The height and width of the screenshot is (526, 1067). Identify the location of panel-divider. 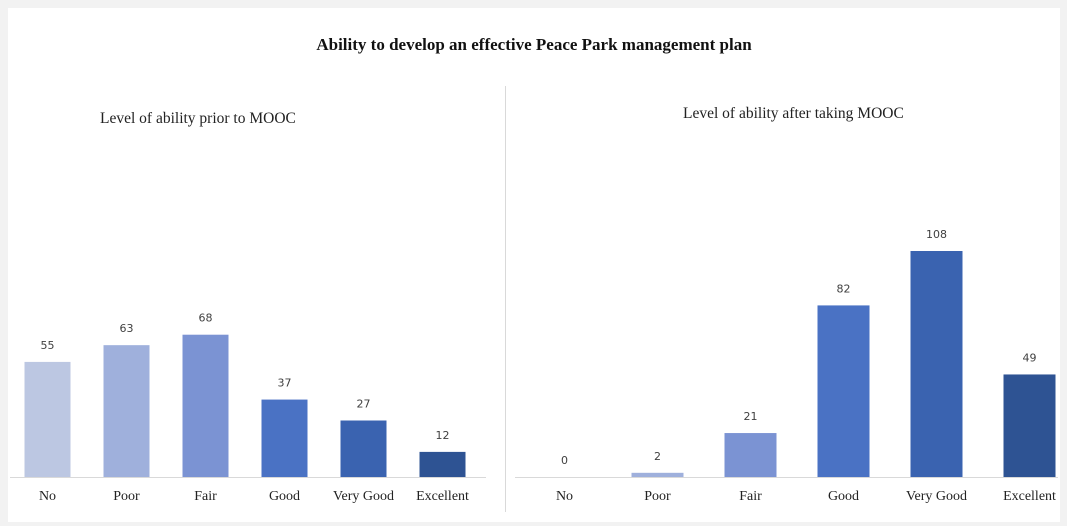
(505, 299).